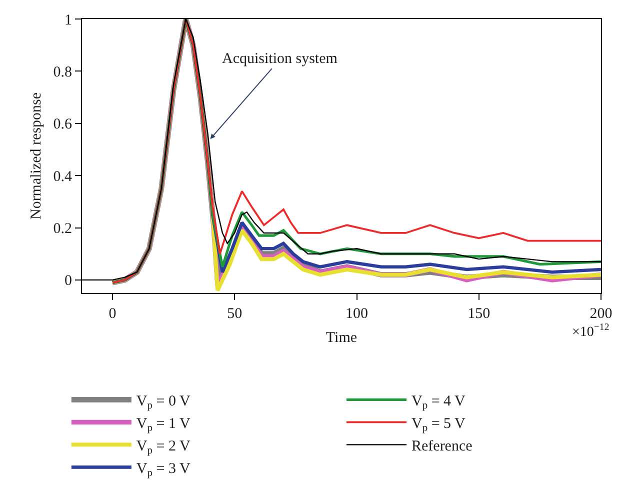 The height and width of the screenshot is (495, 624). I want to click on x-tick-label: 100, so click(357, 314).